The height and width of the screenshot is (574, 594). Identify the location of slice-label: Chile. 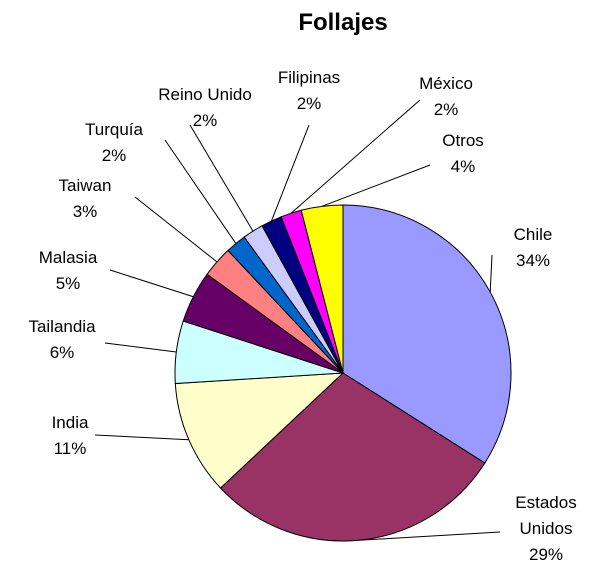
(533, 234).